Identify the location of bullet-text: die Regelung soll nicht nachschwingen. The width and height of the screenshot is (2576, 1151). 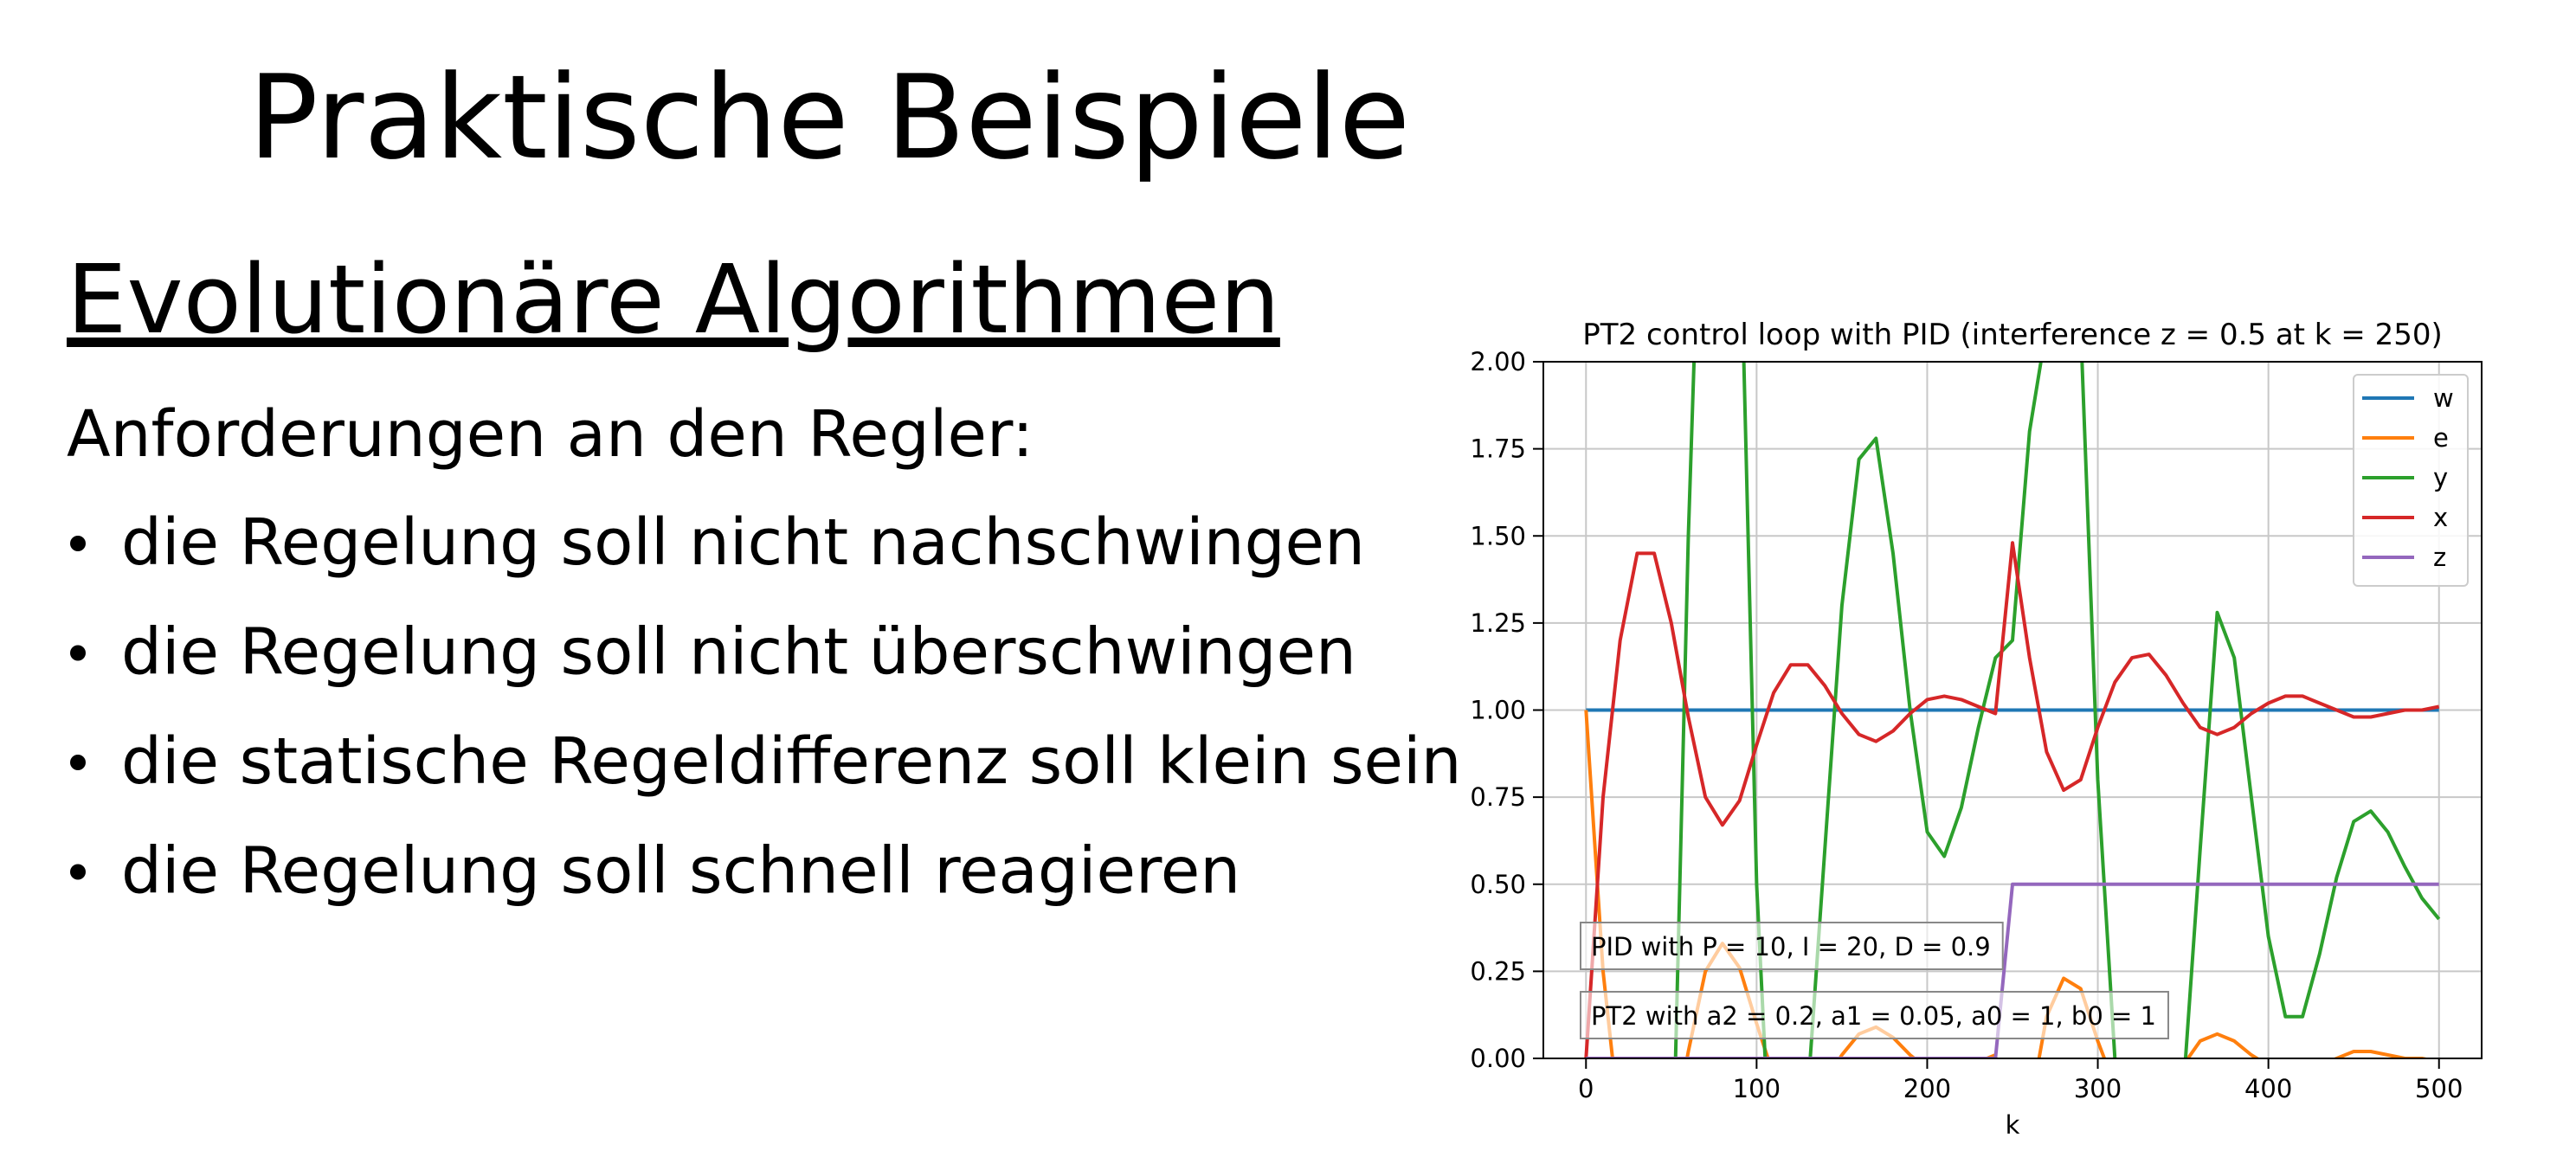
(743, 542).